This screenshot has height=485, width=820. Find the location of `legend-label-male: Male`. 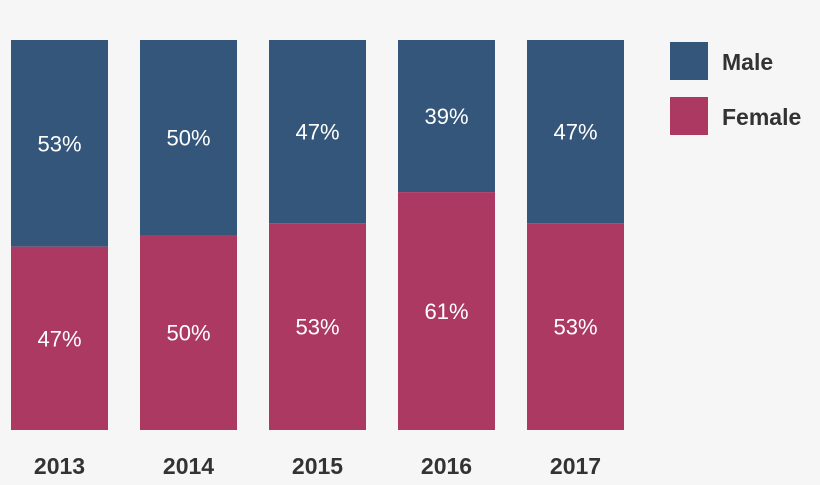

legend-label-male: Male is located at coordinates (747, 62).